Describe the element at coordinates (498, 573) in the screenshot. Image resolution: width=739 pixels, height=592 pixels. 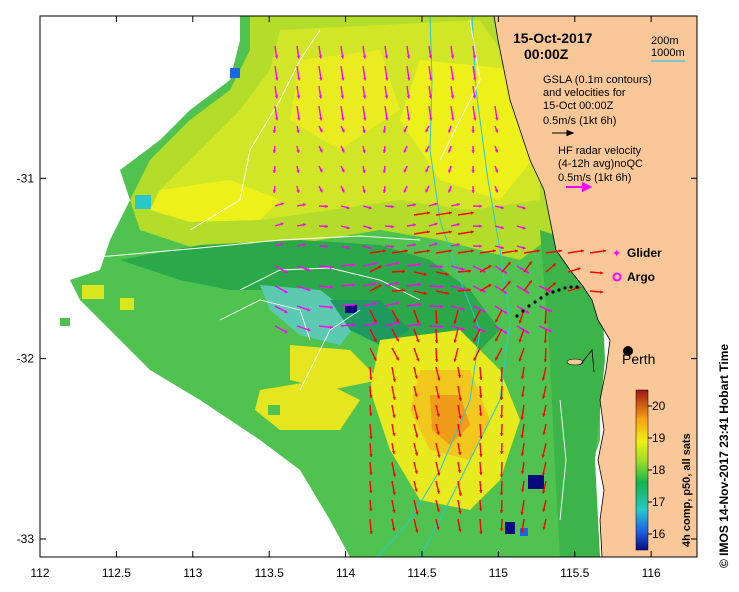
I see `x-tick-label: 115` at that location.